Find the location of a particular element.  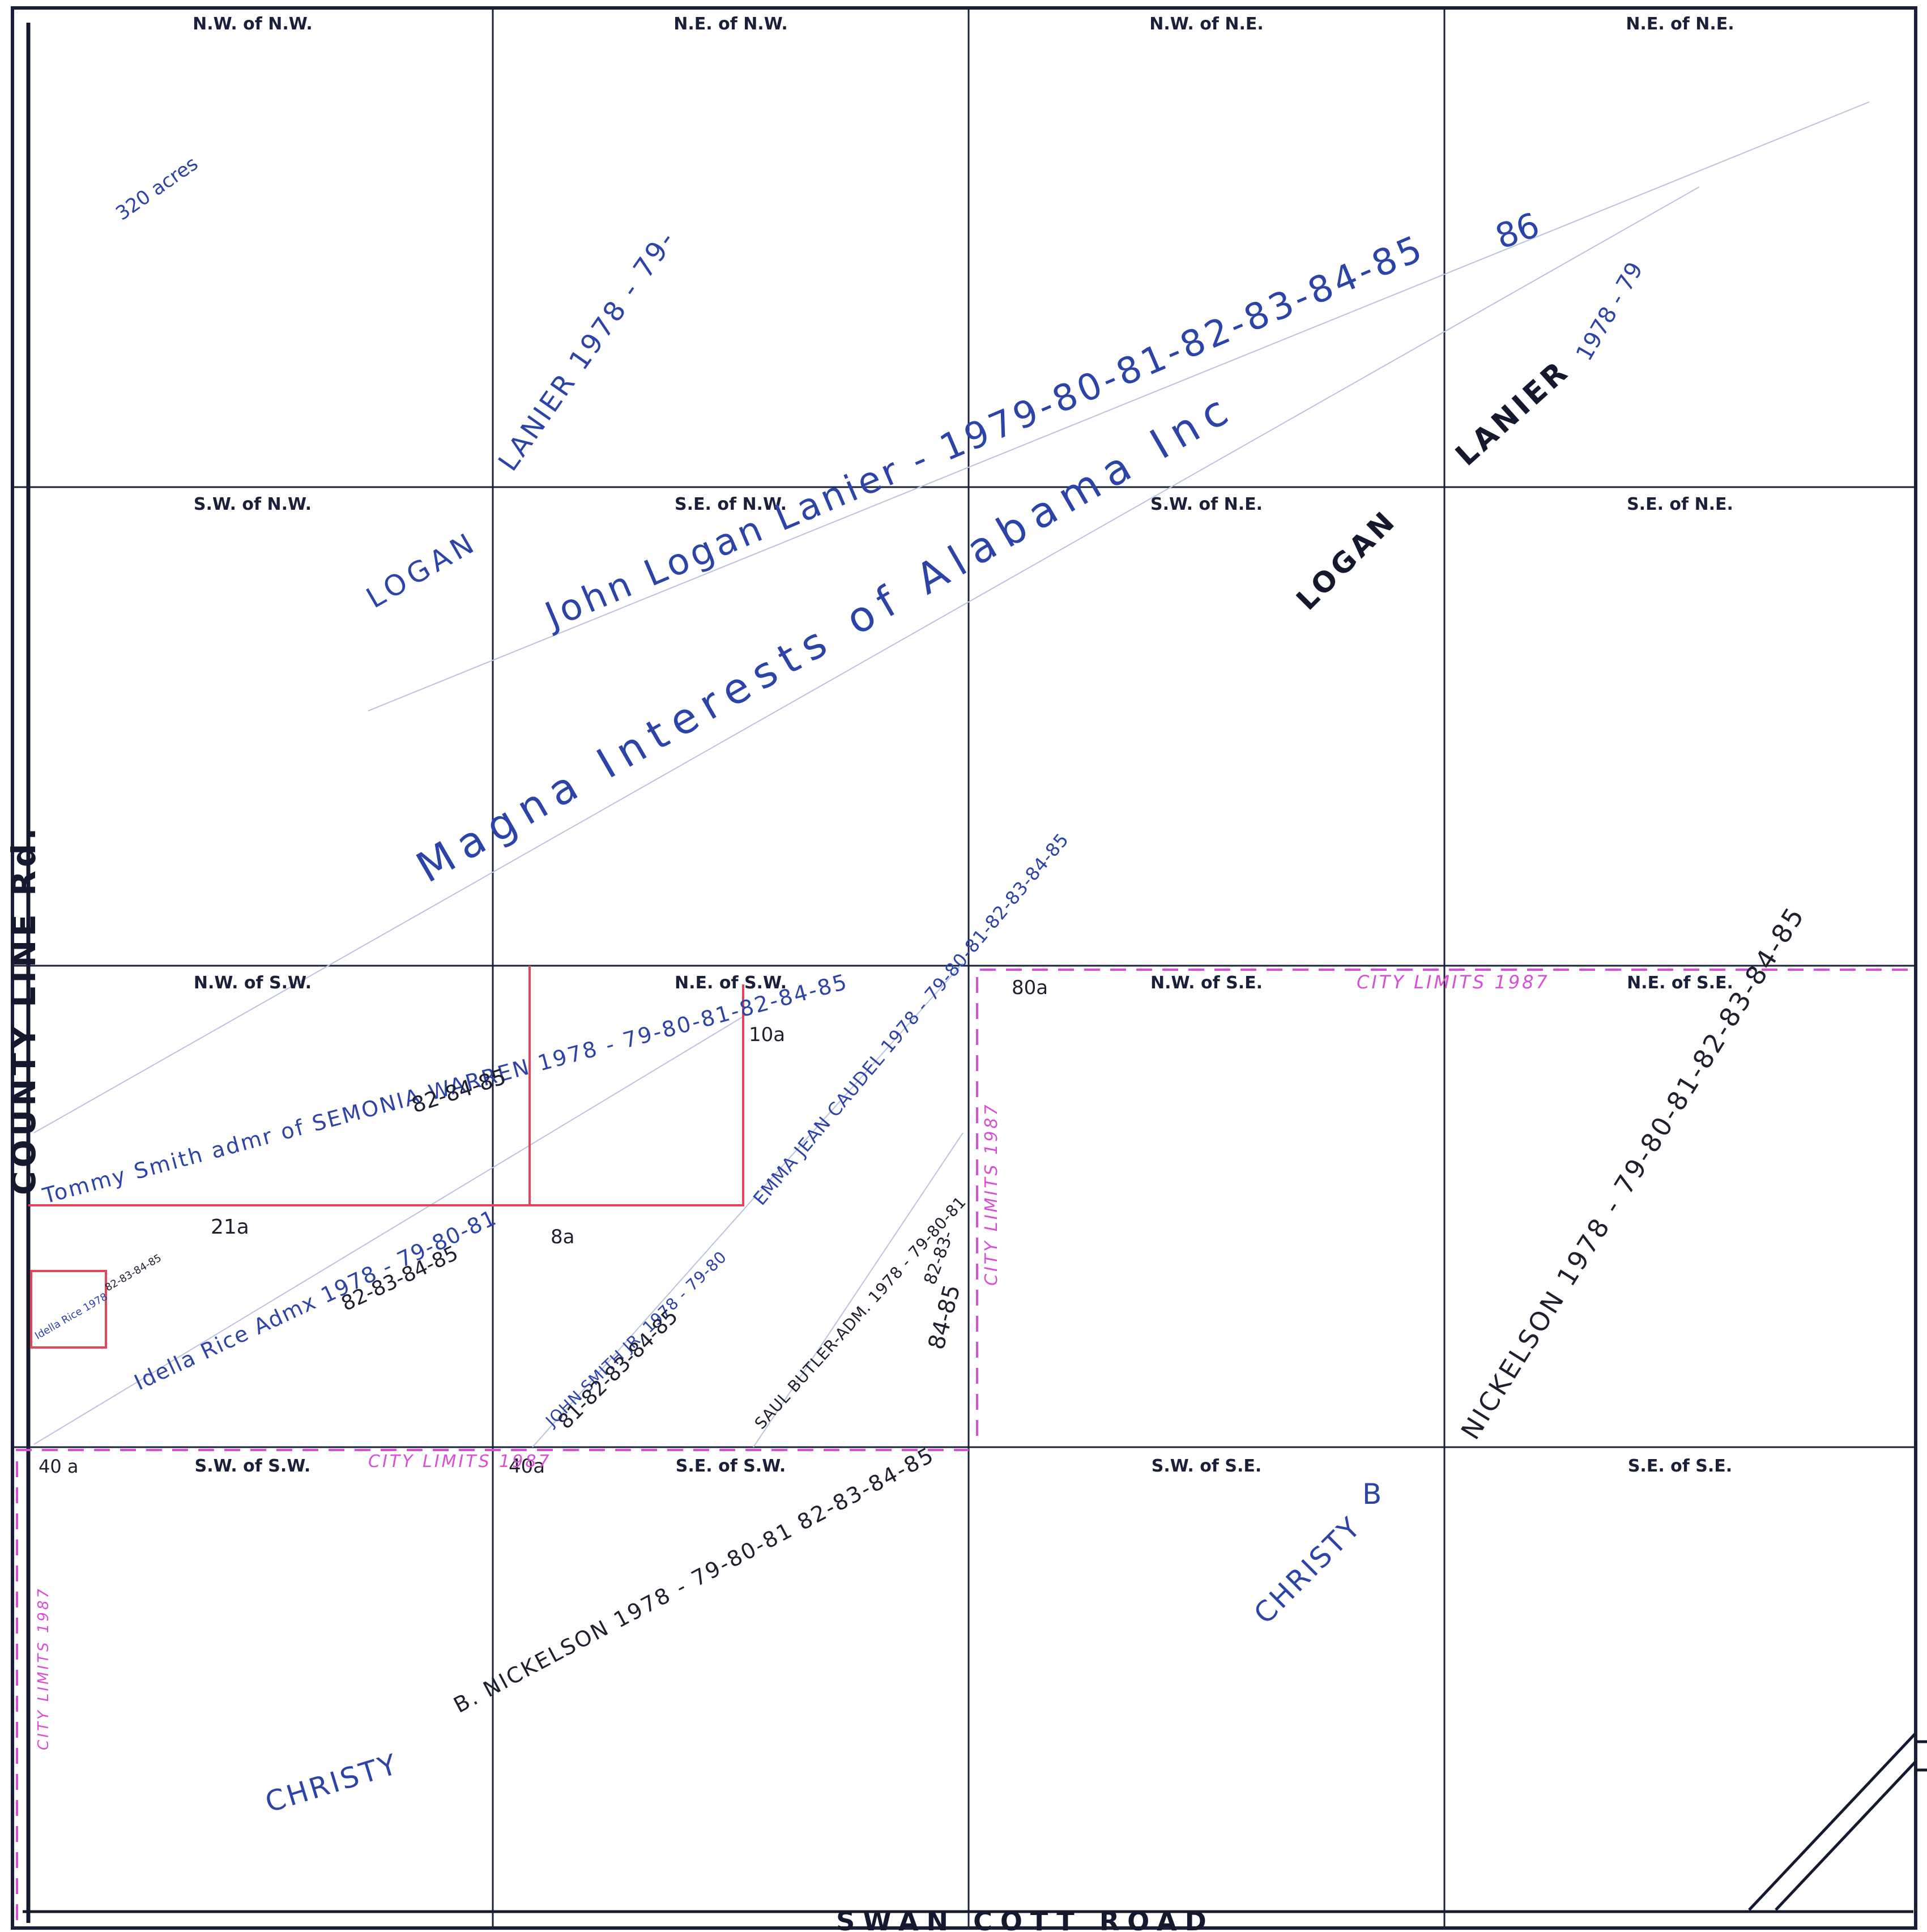

label-sw-sw: S.W. of S.W. is located at coordinates (253, 1466).